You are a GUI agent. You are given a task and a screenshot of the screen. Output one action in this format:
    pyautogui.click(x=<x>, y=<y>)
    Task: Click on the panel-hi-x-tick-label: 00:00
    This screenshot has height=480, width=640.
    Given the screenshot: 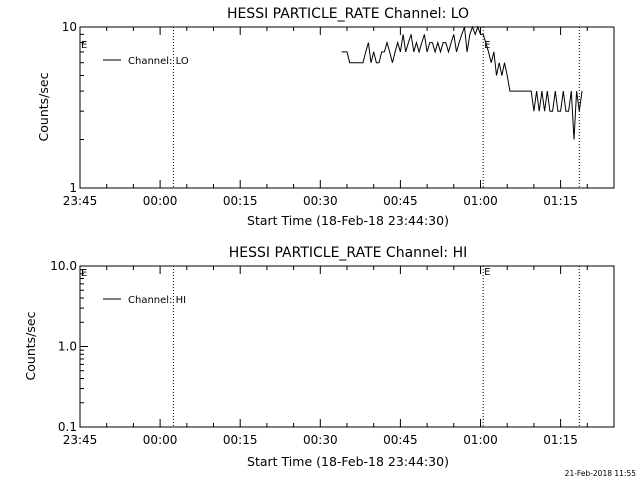 What is the action you would take?
    pyautogui.click(x=160, y=440)
    